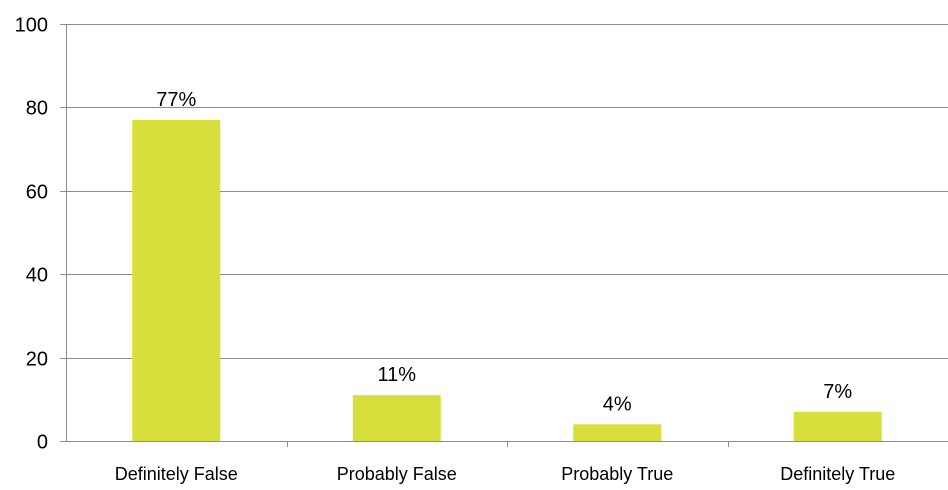 This screenshot has width=948, height=490. Describe the element at coordinates (837, 474) in the screenshot. I see `x-tick-label: Definitely True` at that location.